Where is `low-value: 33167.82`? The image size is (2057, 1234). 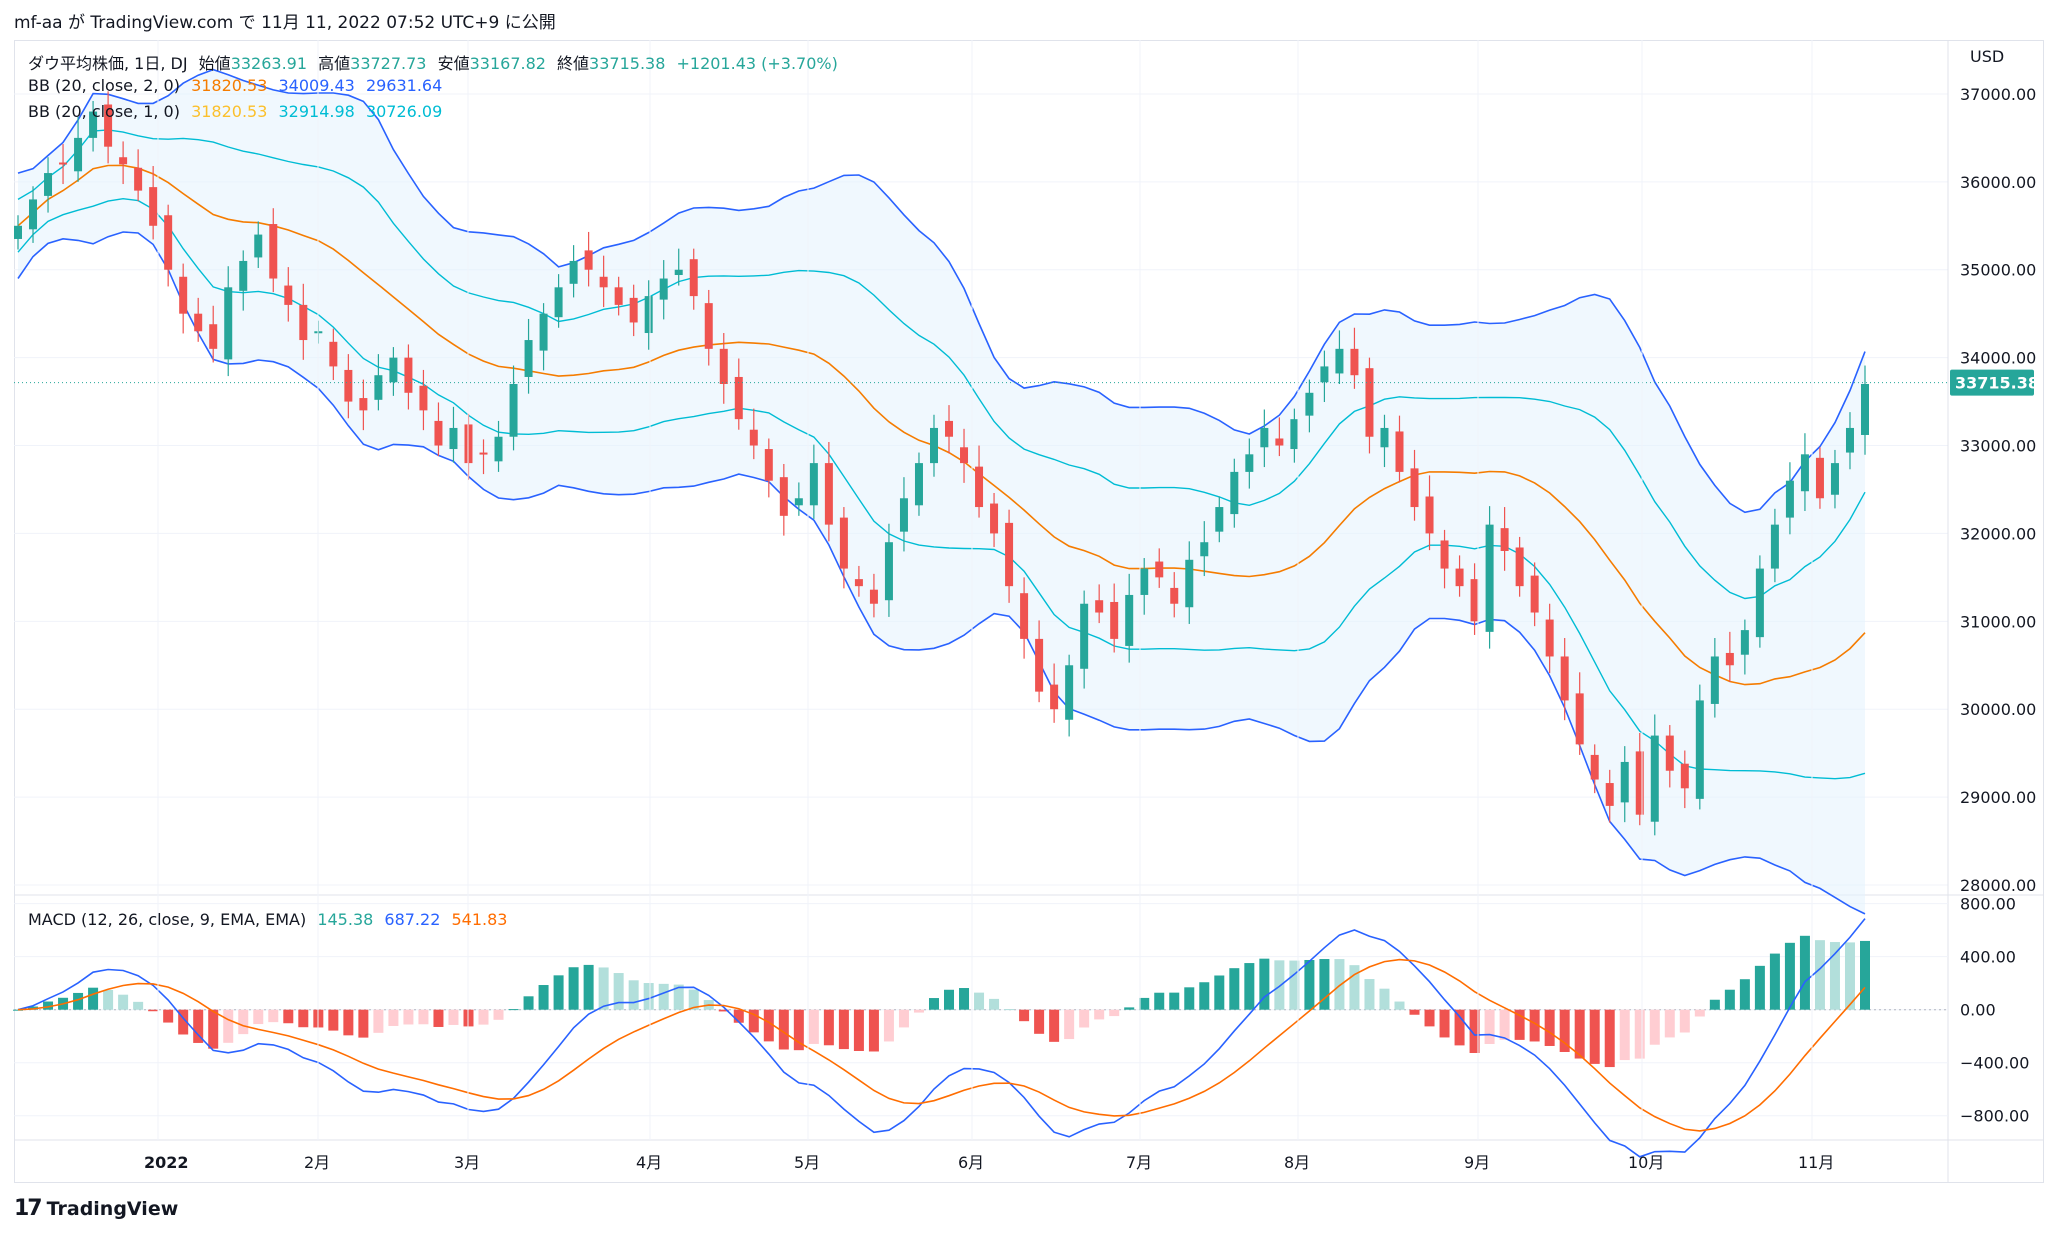 low-value: 33167.82 is located at coordinates (507, 63).